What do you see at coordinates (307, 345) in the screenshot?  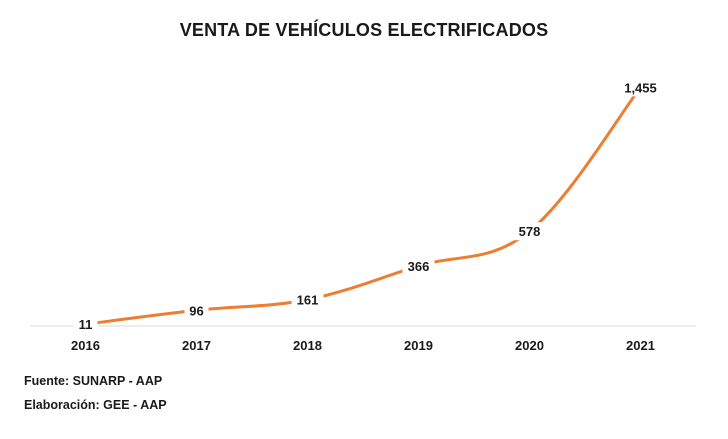 I see `x-tick-2018: 2018` at bounding box center [307, 345].